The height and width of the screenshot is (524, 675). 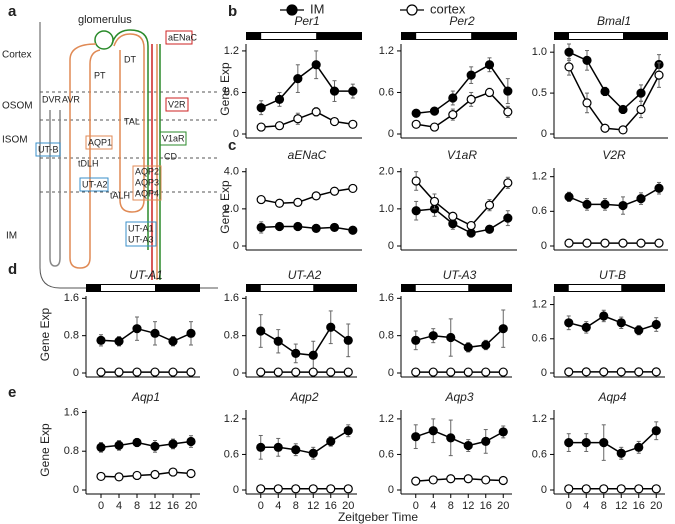 I want to click on chart-title: Aqp4, so click(x=611, y=397).